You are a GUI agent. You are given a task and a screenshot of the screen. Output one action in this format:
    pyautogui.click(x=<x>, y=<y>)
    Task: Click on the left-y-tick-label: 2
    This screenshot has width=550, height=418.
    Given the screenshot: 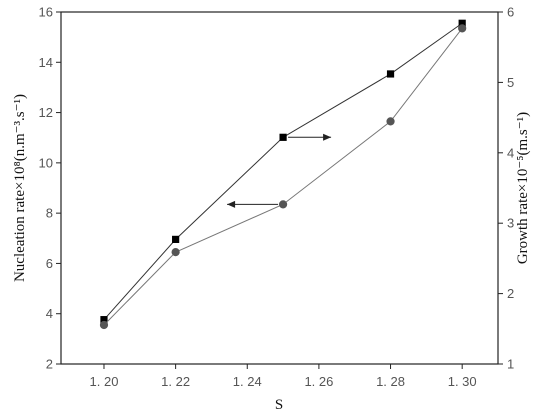 What is the action you would take?
    pyautogui.click(x=49, y=364)
    